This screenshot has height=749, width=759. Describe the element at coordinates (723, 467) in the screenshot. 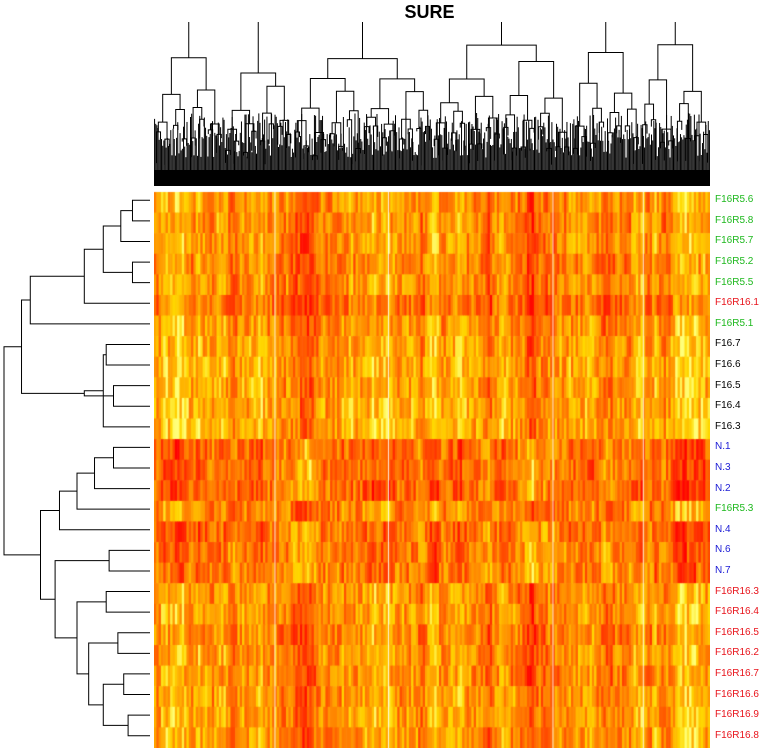

I see `row-label: N.3` at that location.